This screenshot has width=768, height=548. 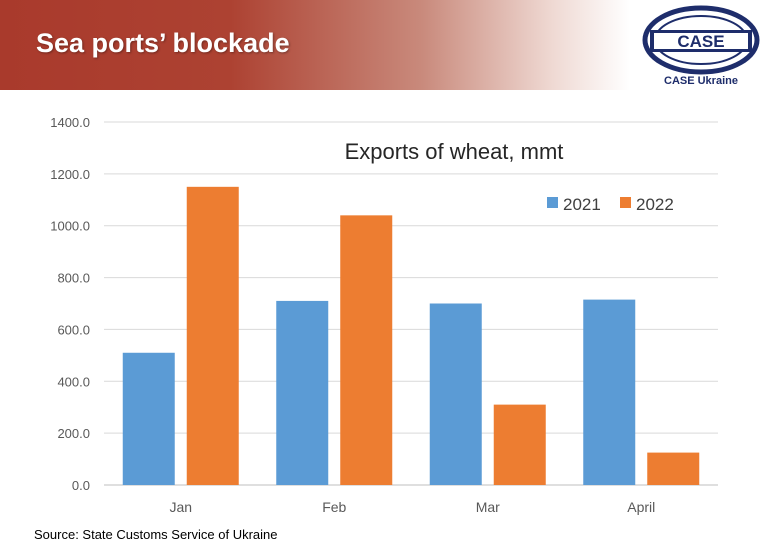 I want to click on chart-legend: 2021 2022, so click(x=610, y=204).